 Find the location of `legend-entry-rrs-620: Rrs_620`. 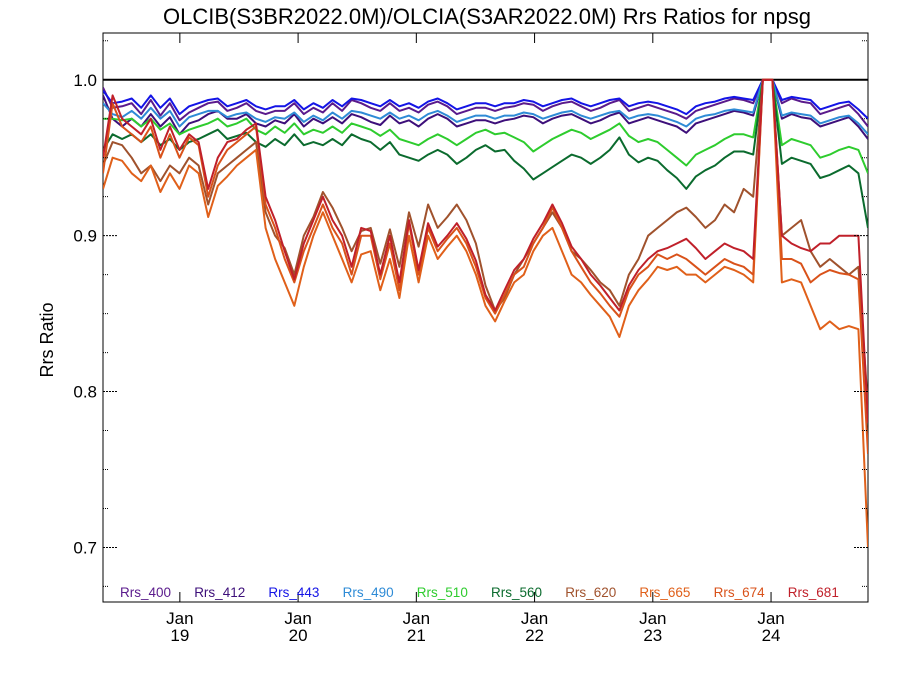

legend-entry-rrs-620: Rrs_620 is located at coordinates (590, 592).